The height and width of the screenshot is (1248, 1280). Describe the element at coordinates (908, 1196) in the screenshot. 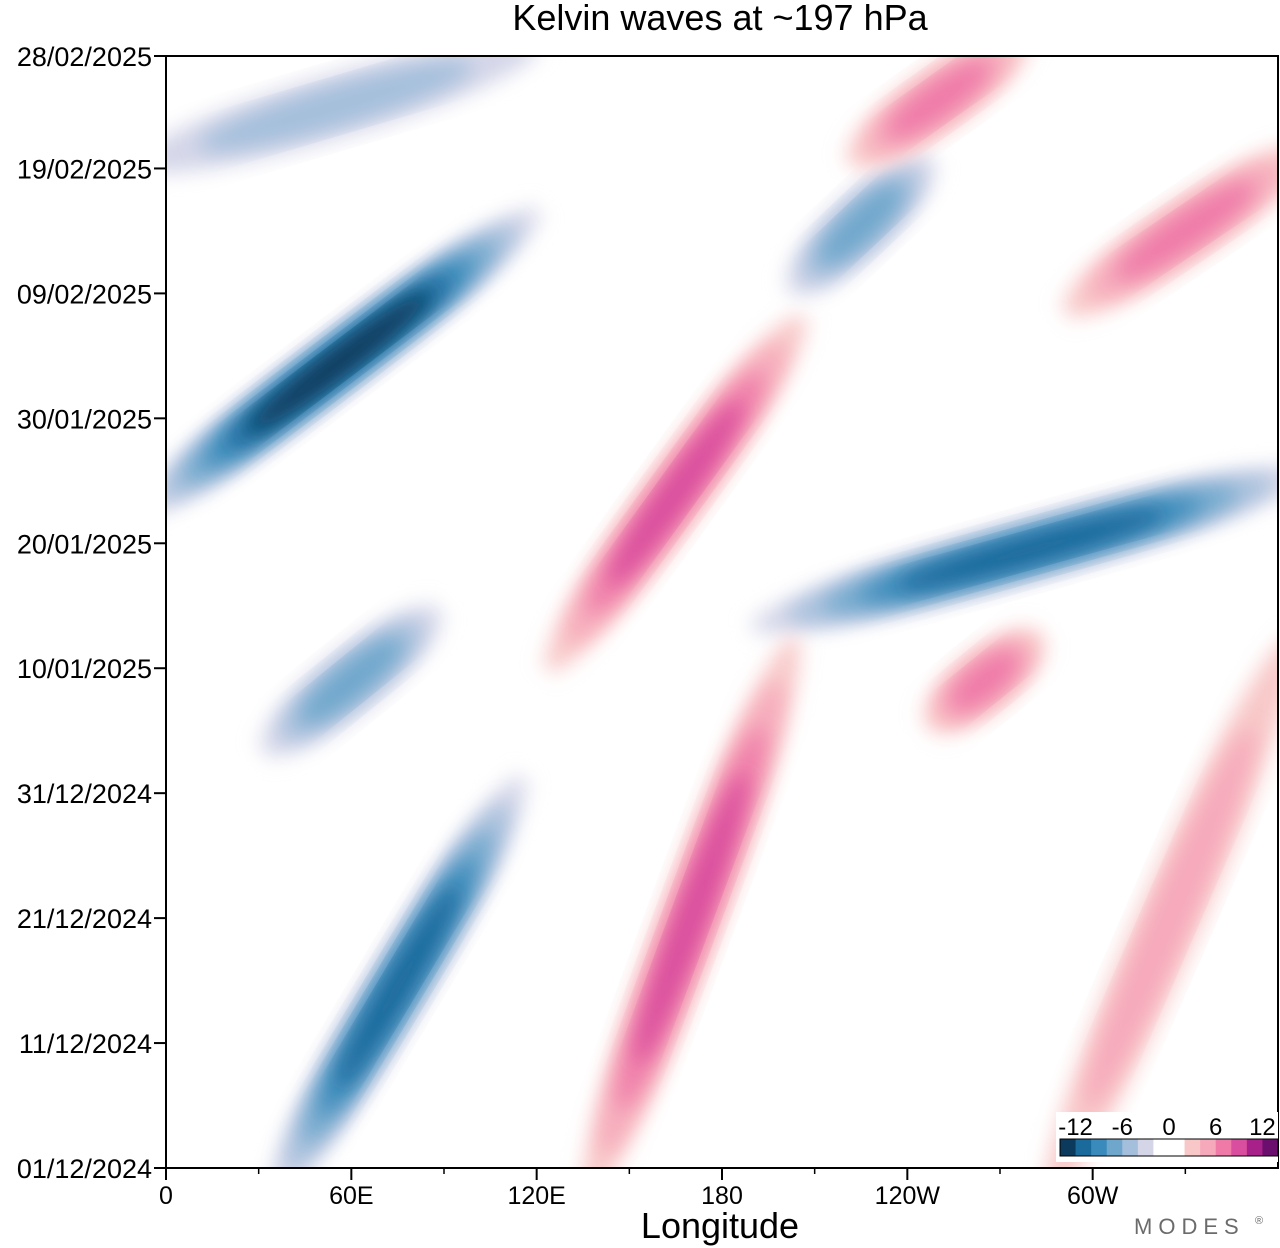

I see `x-tick-label: 120W` at that location.